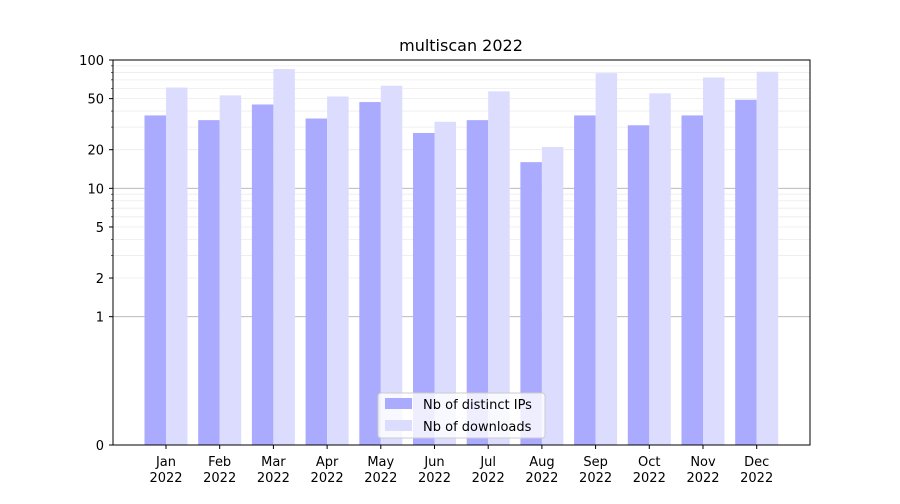 This screenshot has height=504, width=900. What do you see at coordinates (585, 280) in the screenshot?
I see `bar-distinct-ips-sep` at bounding box center [585, 280].